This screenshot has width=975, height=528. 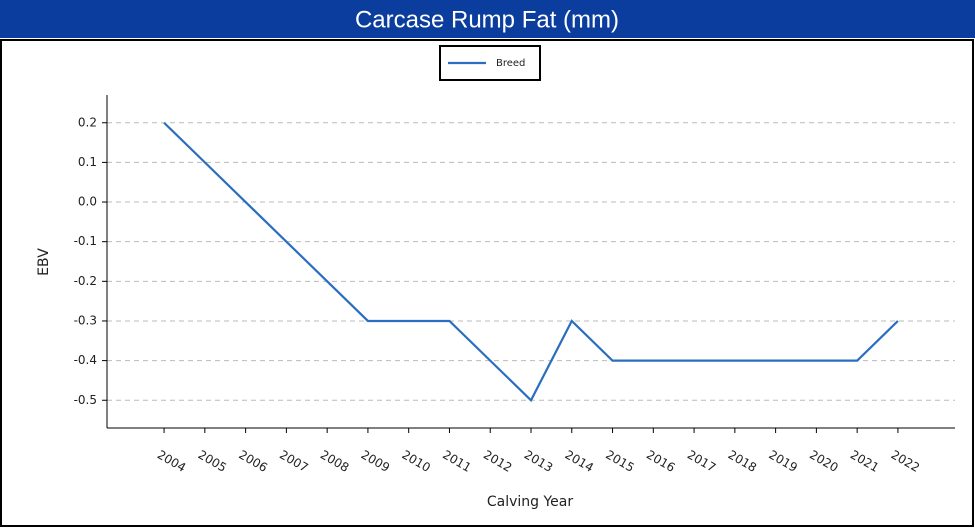 I want to click on x-tick-label: 2011, so click(x=456, y=461).